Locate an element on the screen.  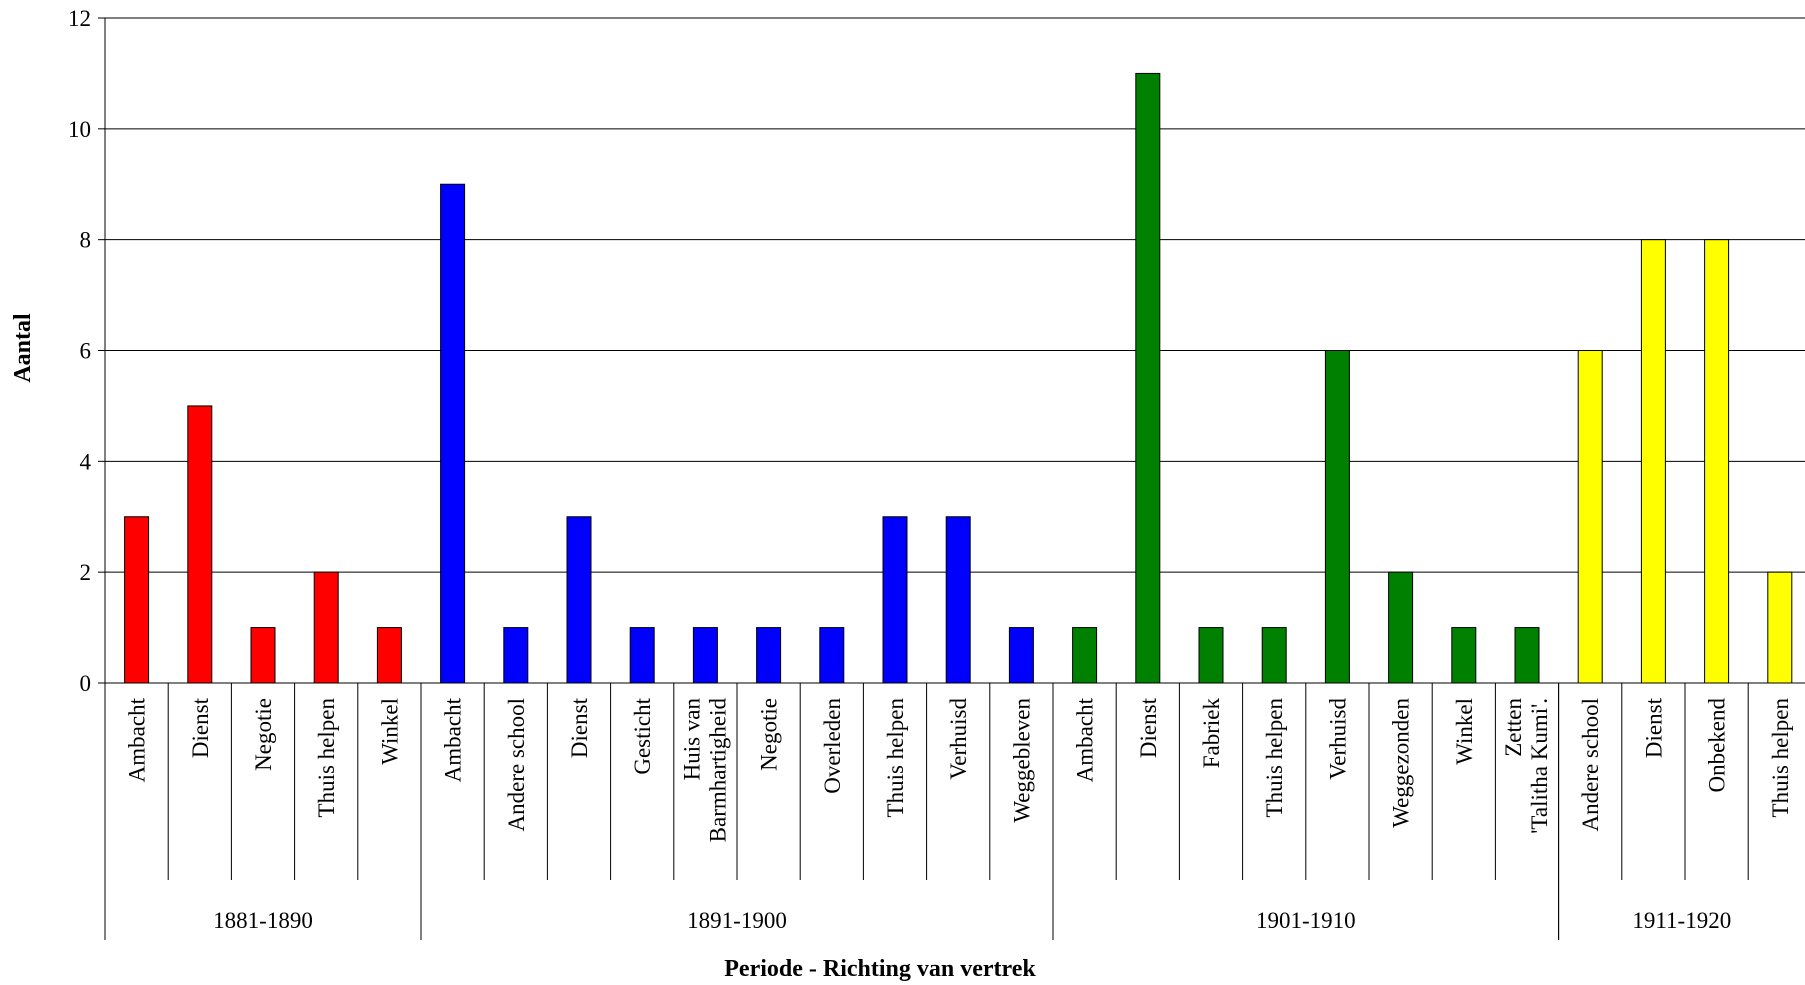
category-label-line: Onbekend is located at coordinates (1717, 745).